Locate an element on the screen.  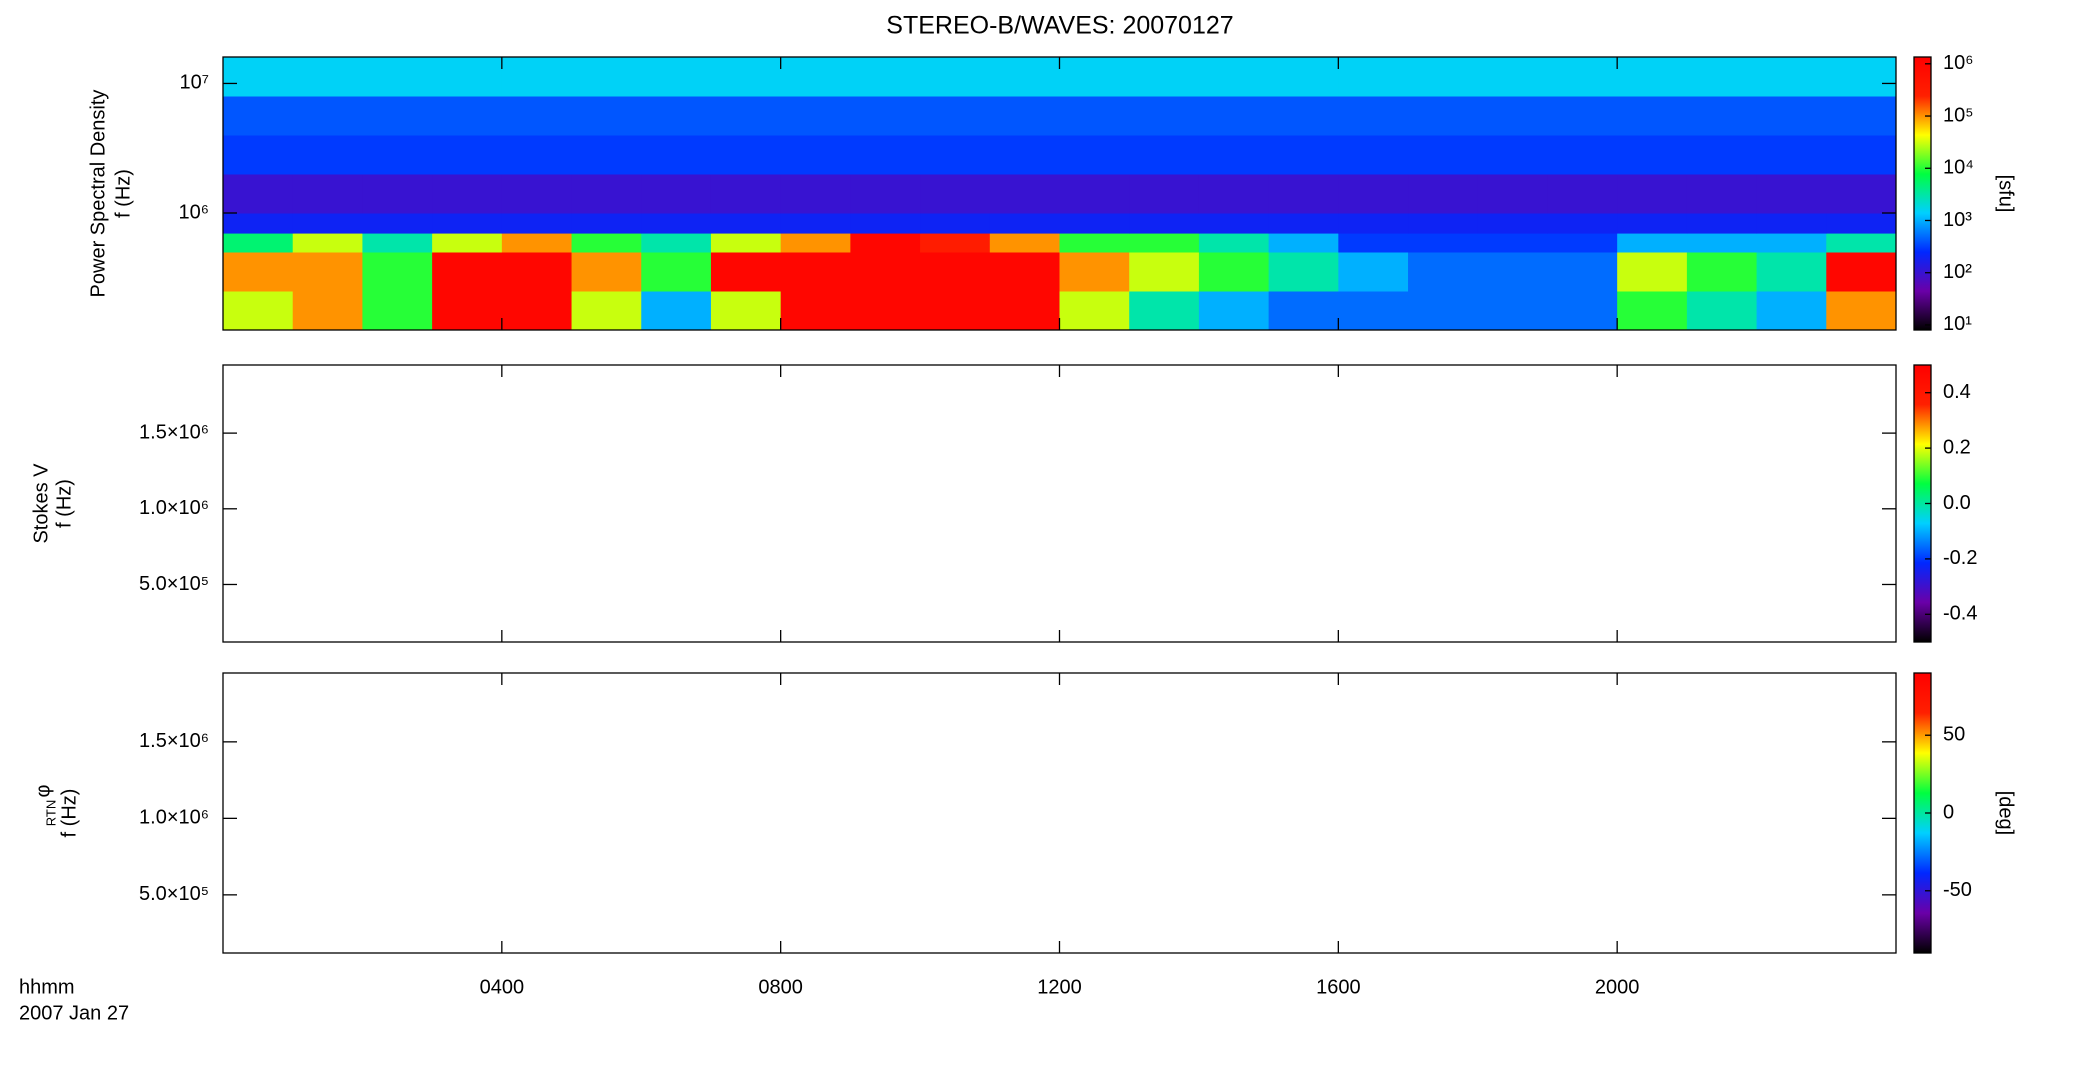
y-tick-label: 10⁷ is located at coordinates (194, 83).